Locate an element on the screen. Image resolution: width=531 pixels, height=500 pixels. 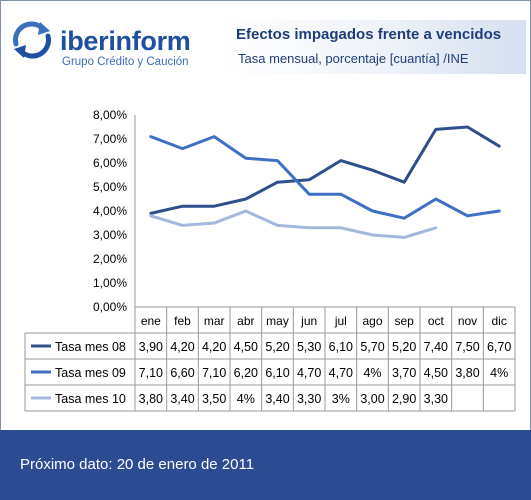
x-tick-label: abr is located at coordinates (245, 321).